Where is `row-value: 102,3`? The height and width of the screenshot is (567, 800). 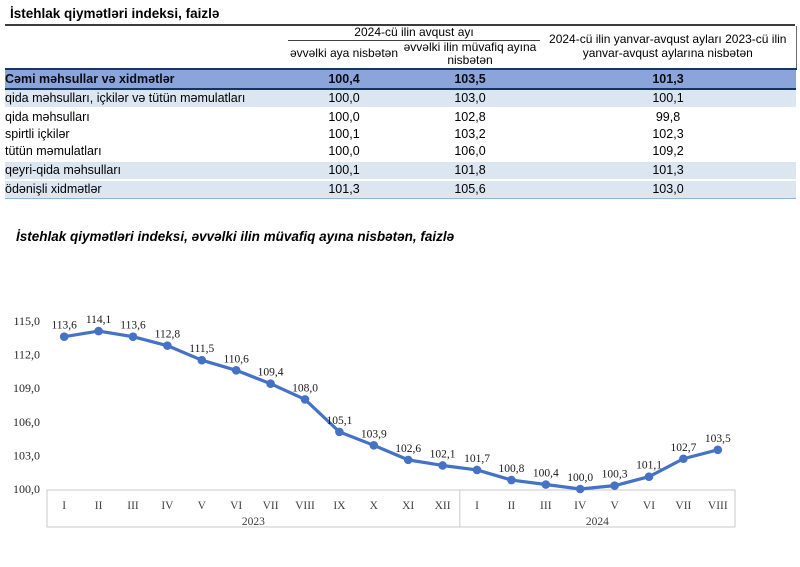
row-value: 102,3 is located at coordinates (668, 133).